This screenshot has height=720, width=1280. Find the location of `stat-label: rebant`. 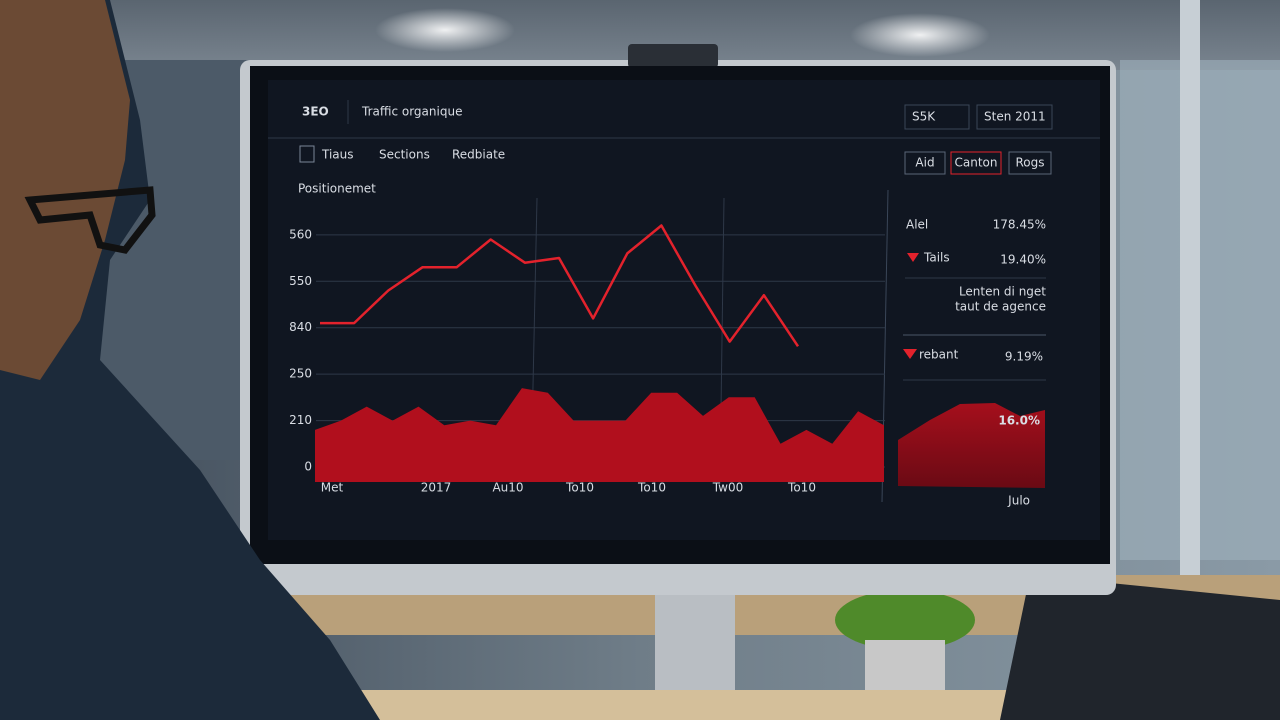

stat-label: rebant is located at coordinates (939, 355).